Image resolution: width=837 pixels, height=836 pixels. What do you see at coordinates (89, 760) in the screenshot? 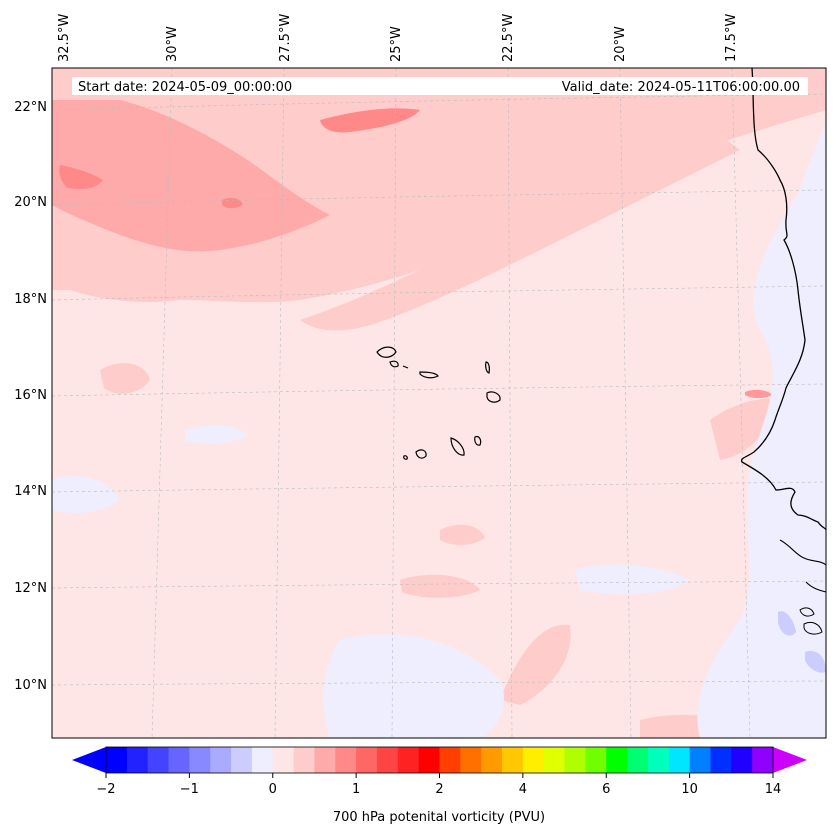
I see `colorbar-under-arrow` at bounding box center [89, 760].